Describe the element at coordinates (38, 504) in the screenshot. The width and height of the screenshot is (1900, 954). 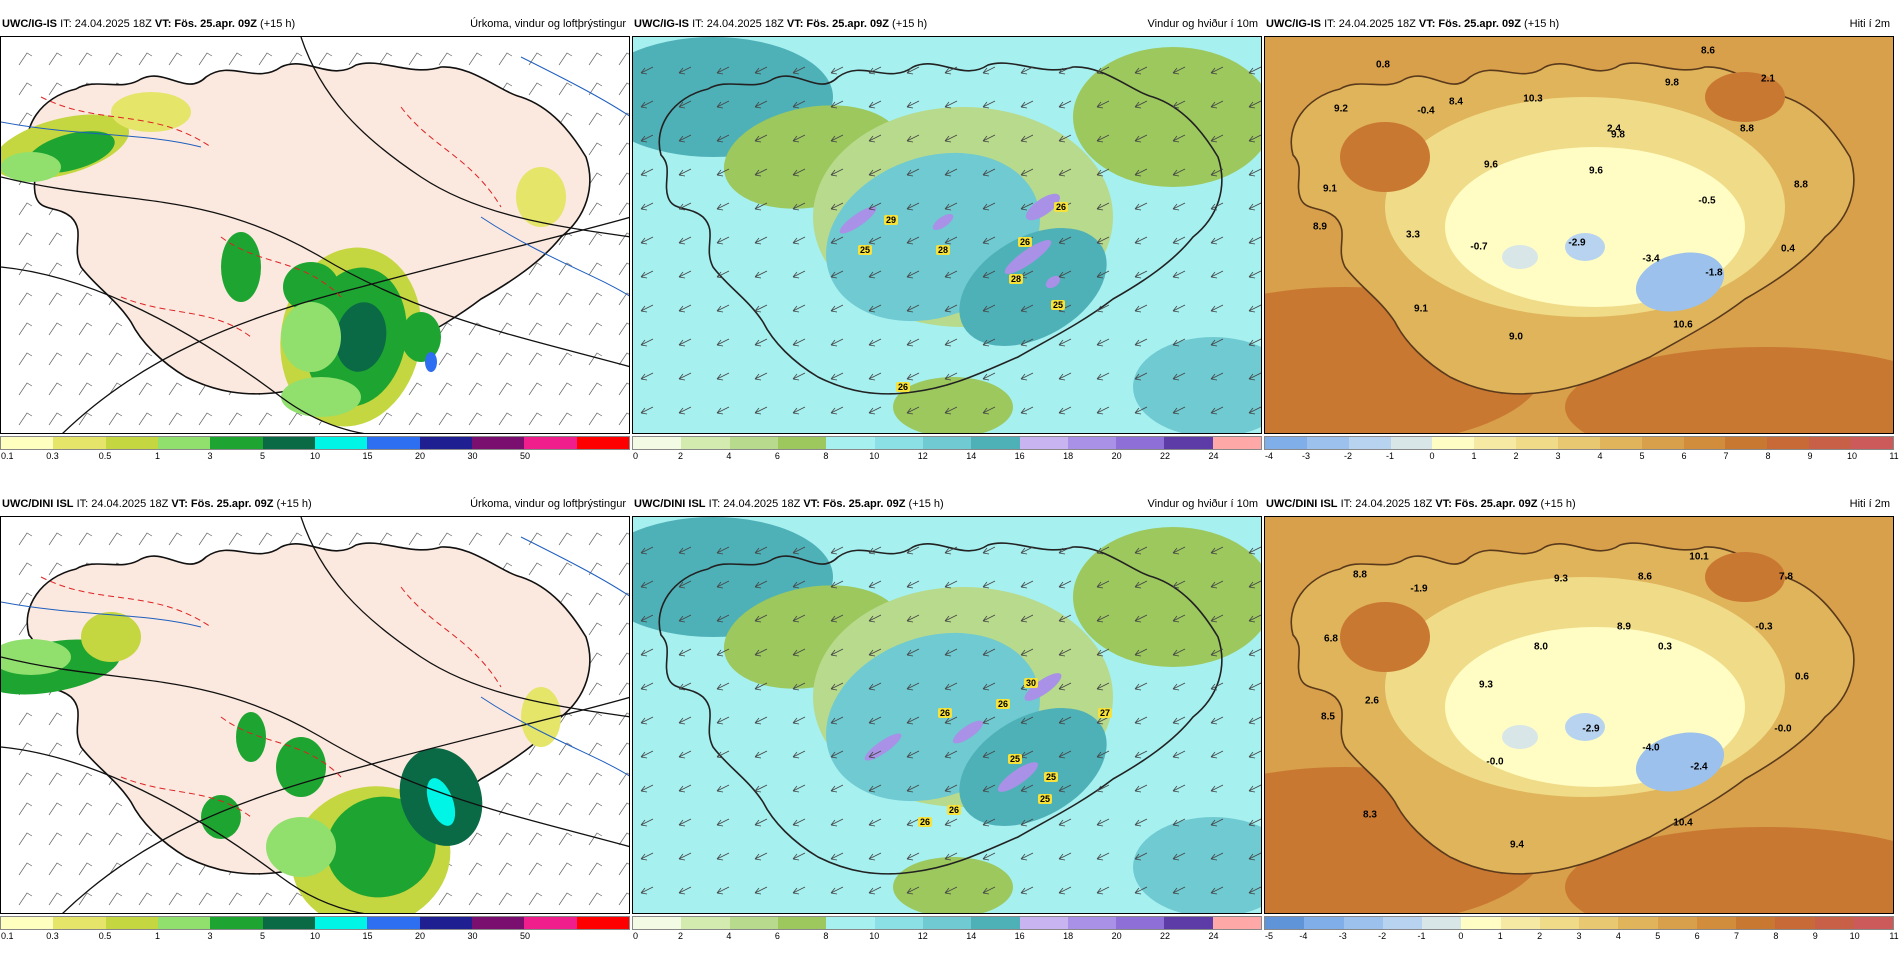
I see `model-name: UWC/DINI ISL` at that location.